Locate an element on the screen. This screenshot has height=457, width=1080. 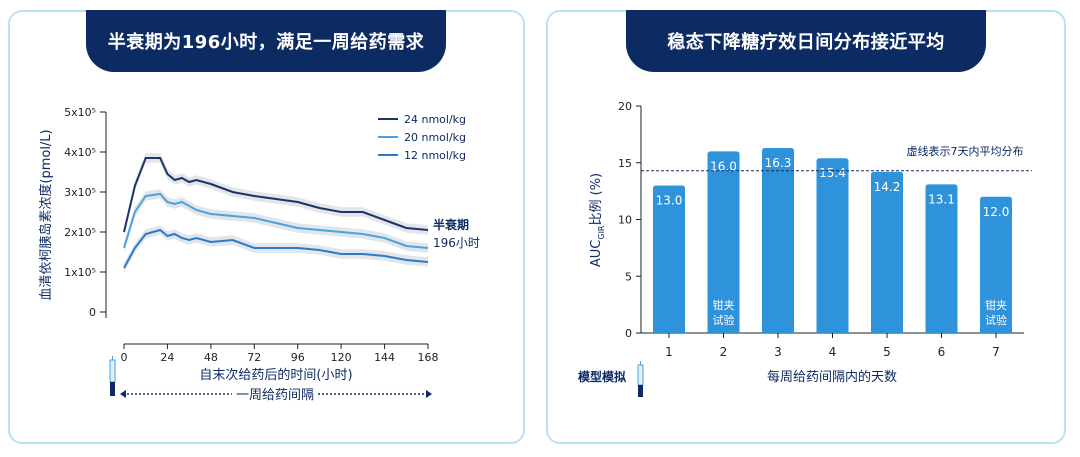
bar-value-label: 16.0 is located at coordinates (723, 166).